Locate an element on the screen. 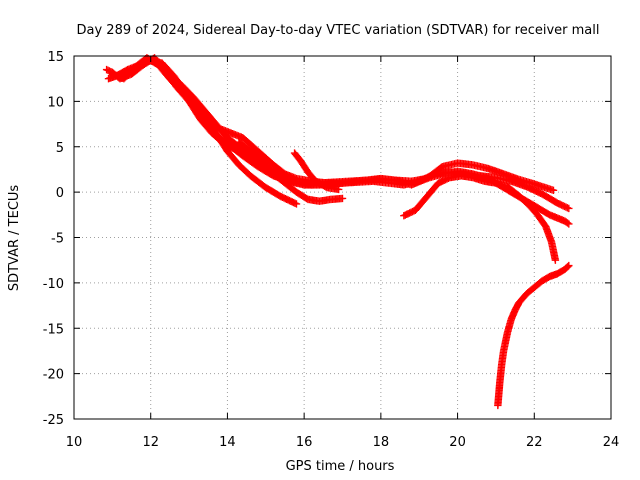 The height and width of the screenshot is (480, 640). y-tick-label: 10 is located at coordinates (55, 102).